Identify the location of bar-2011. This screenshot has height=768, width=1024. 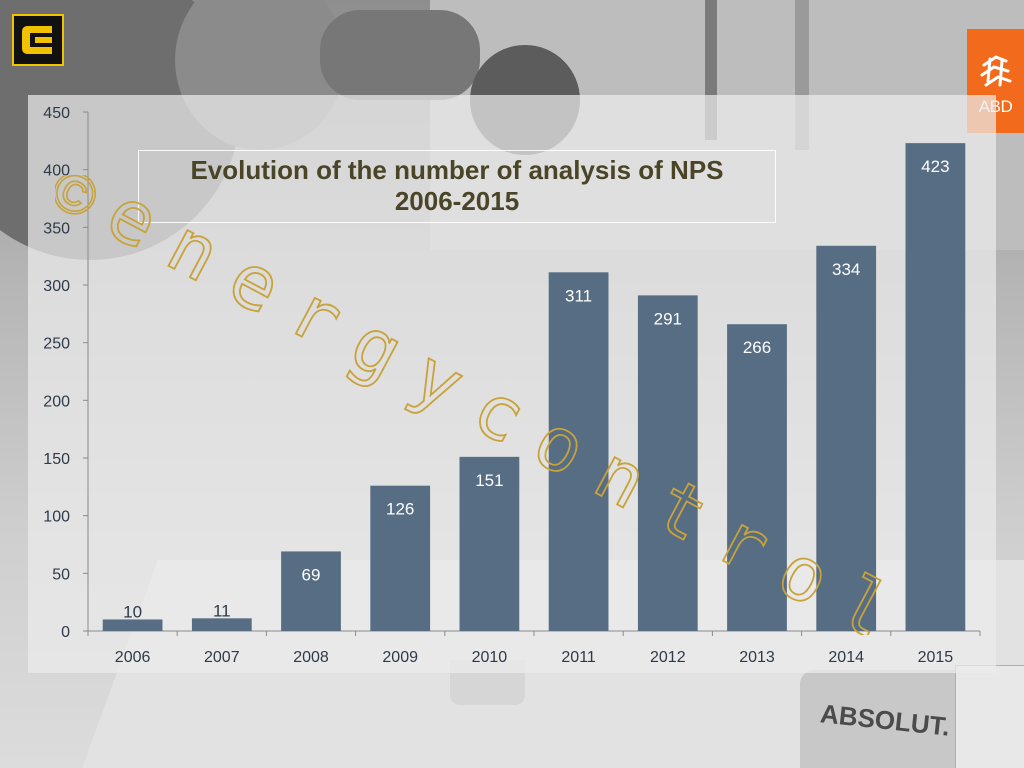
(578, 451).